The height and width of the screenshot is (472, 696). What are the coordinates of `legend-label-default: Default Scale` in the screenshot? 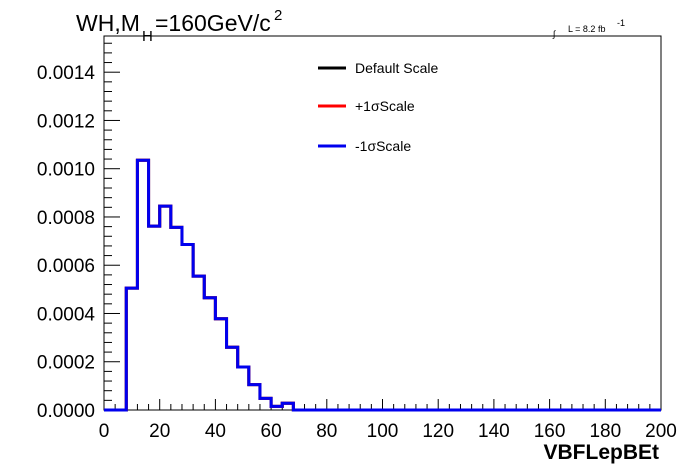 It's located at (396, 68).